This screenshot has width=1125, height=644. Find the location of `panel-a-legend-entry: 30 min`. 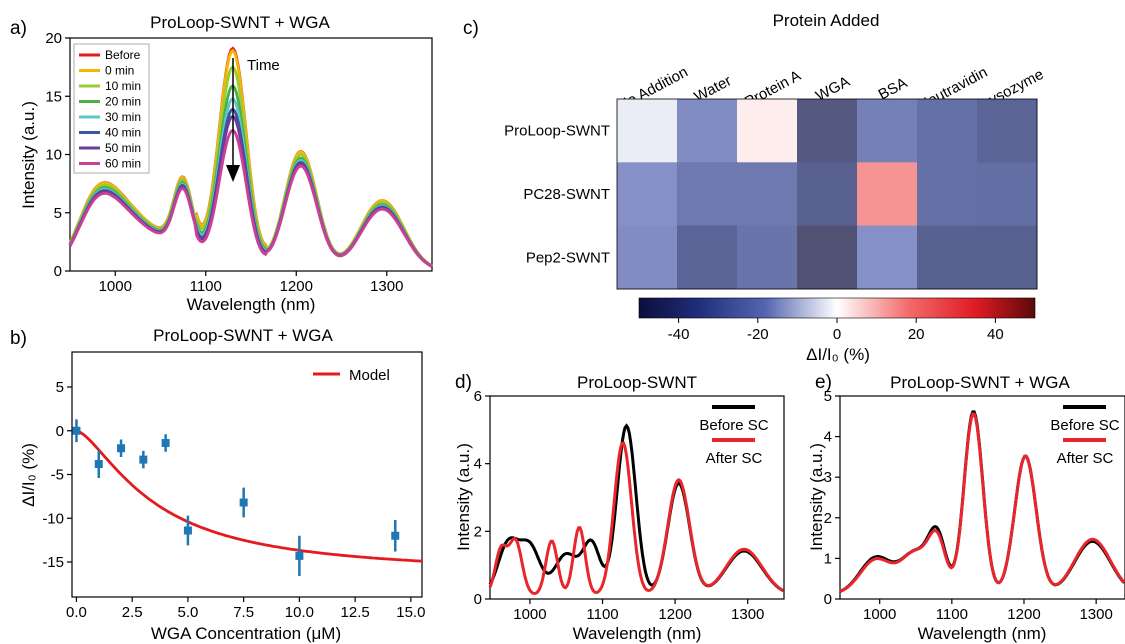

panel-a-legend-entry: 30 min is located at coordinates (123, 117).